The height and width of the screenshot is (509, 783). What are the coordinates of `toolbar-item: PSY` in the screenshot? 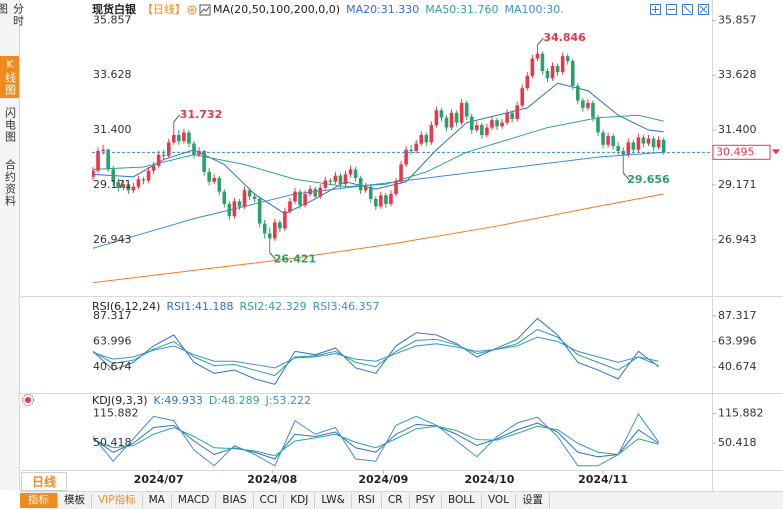 It's located at (426, 500).